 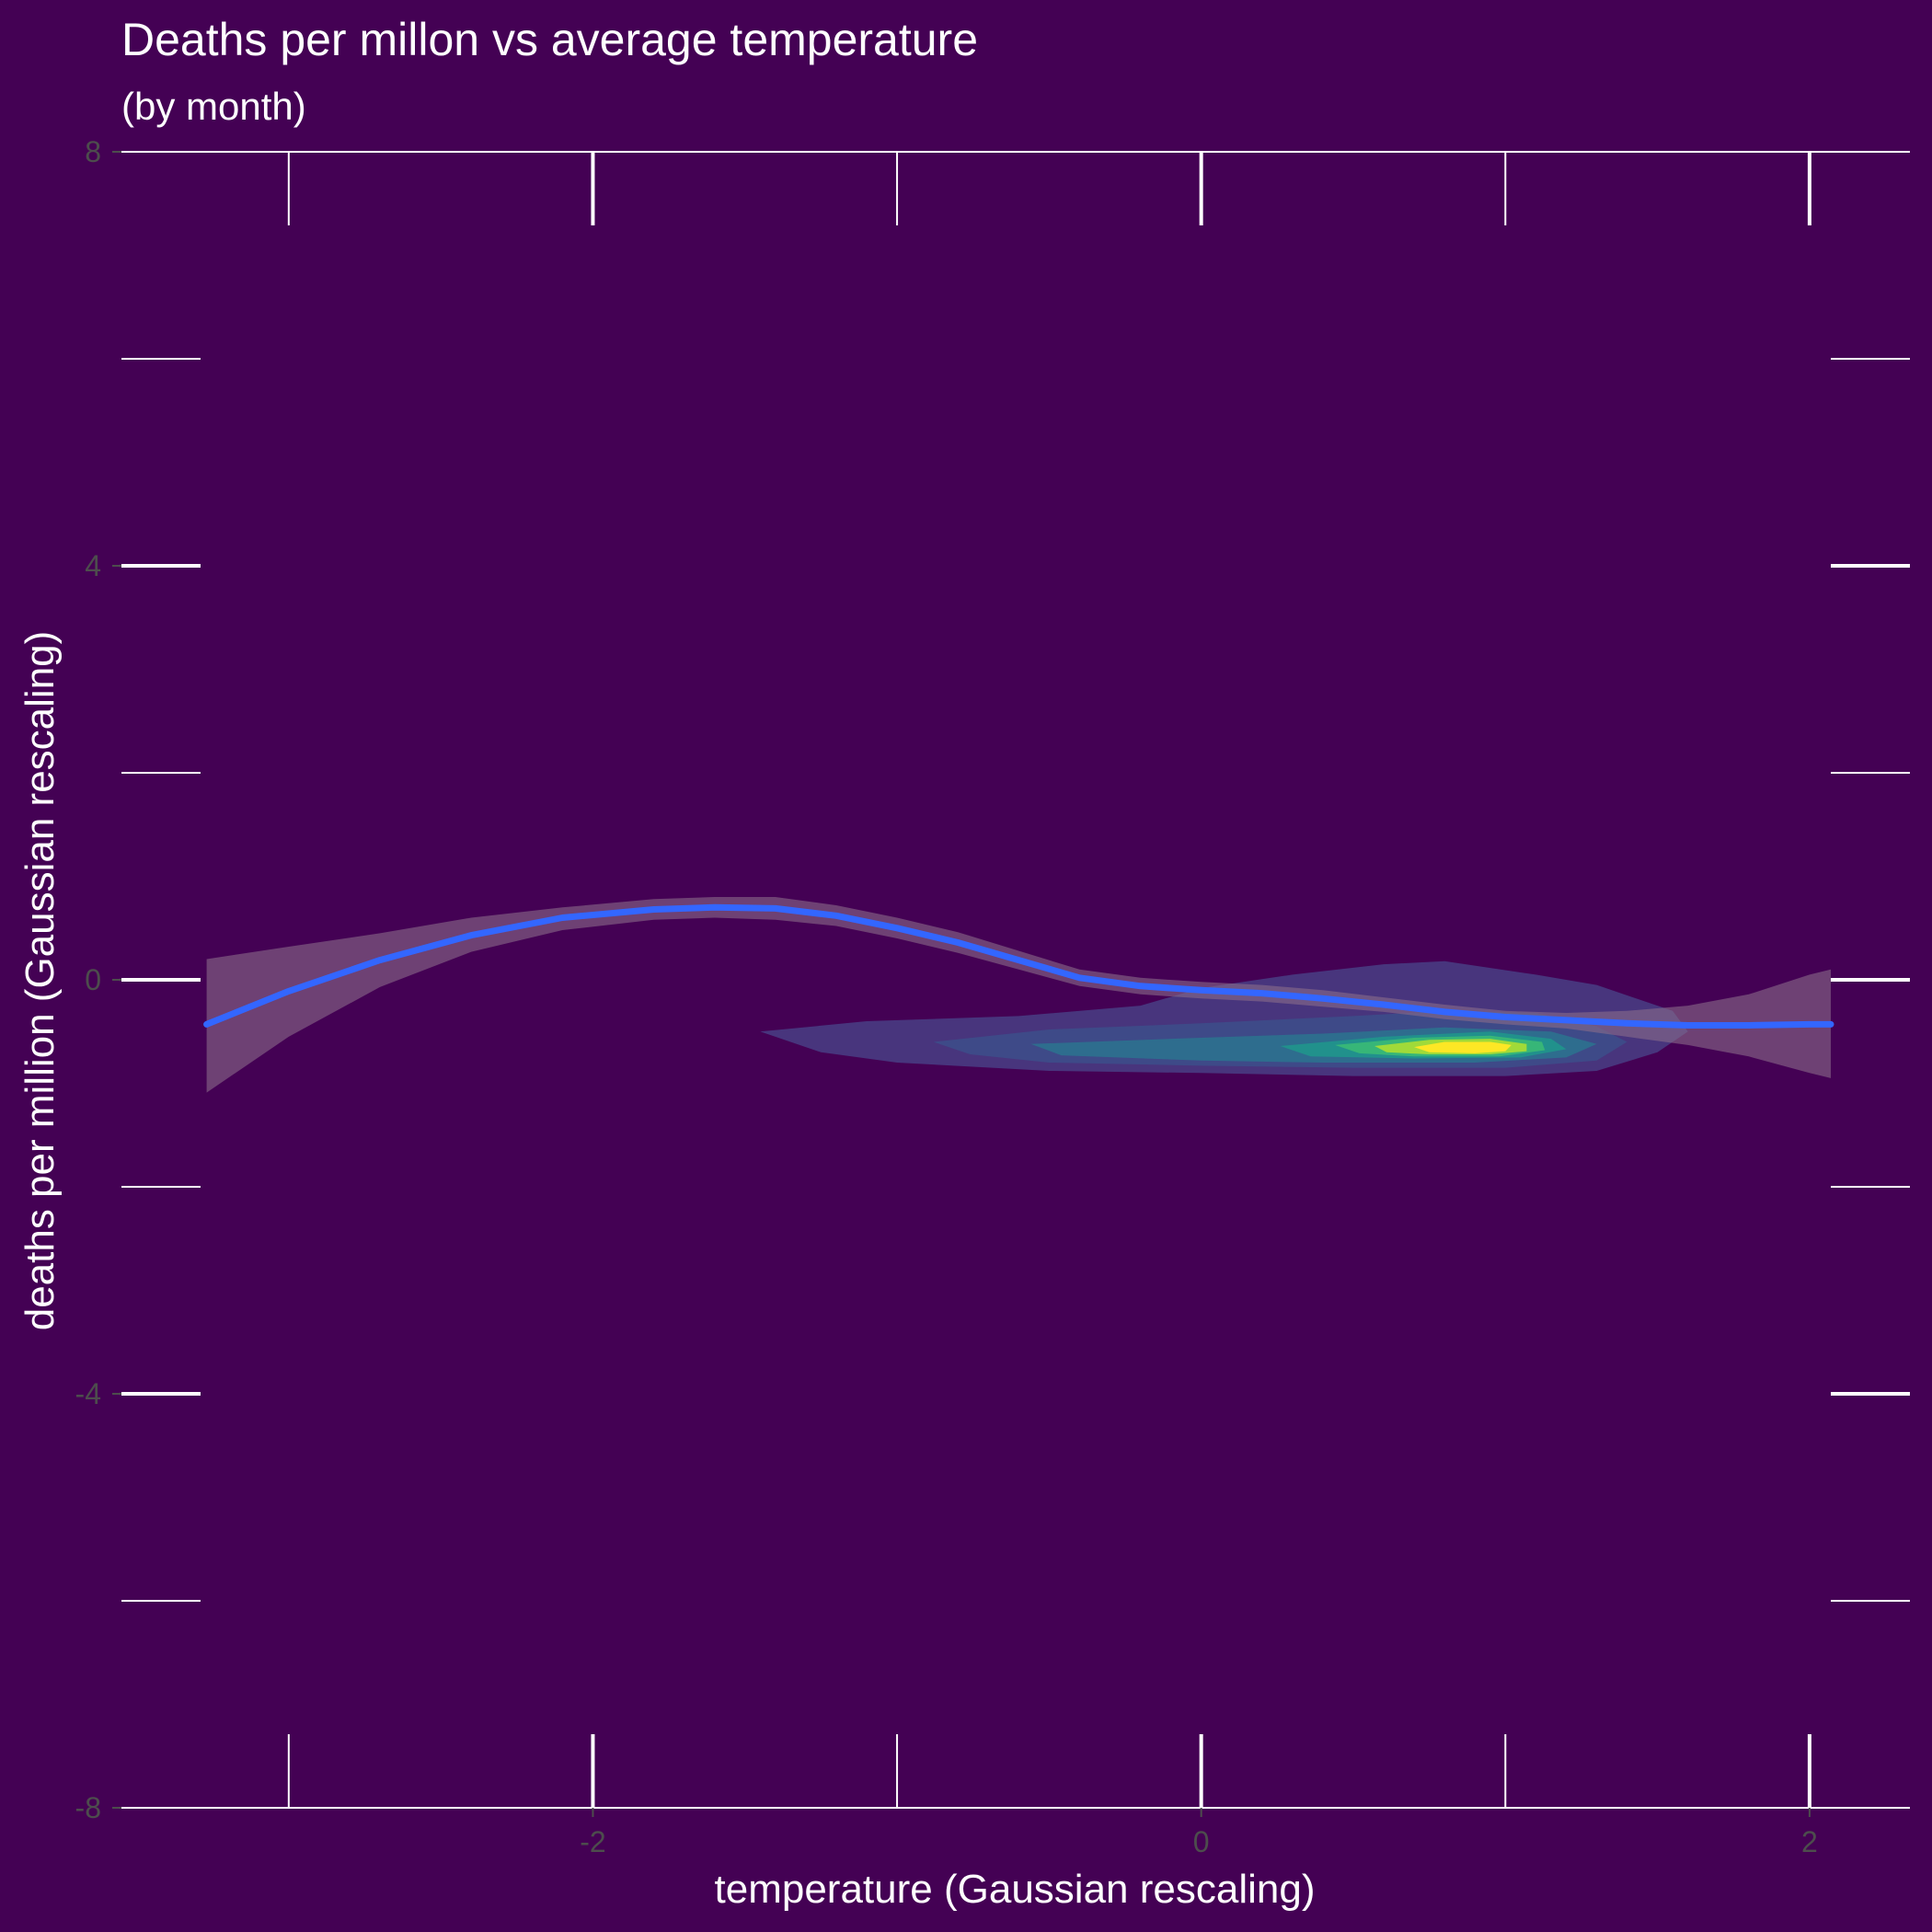 I want to click on chart-subtitle: (by month), so click(x=213, y=106).